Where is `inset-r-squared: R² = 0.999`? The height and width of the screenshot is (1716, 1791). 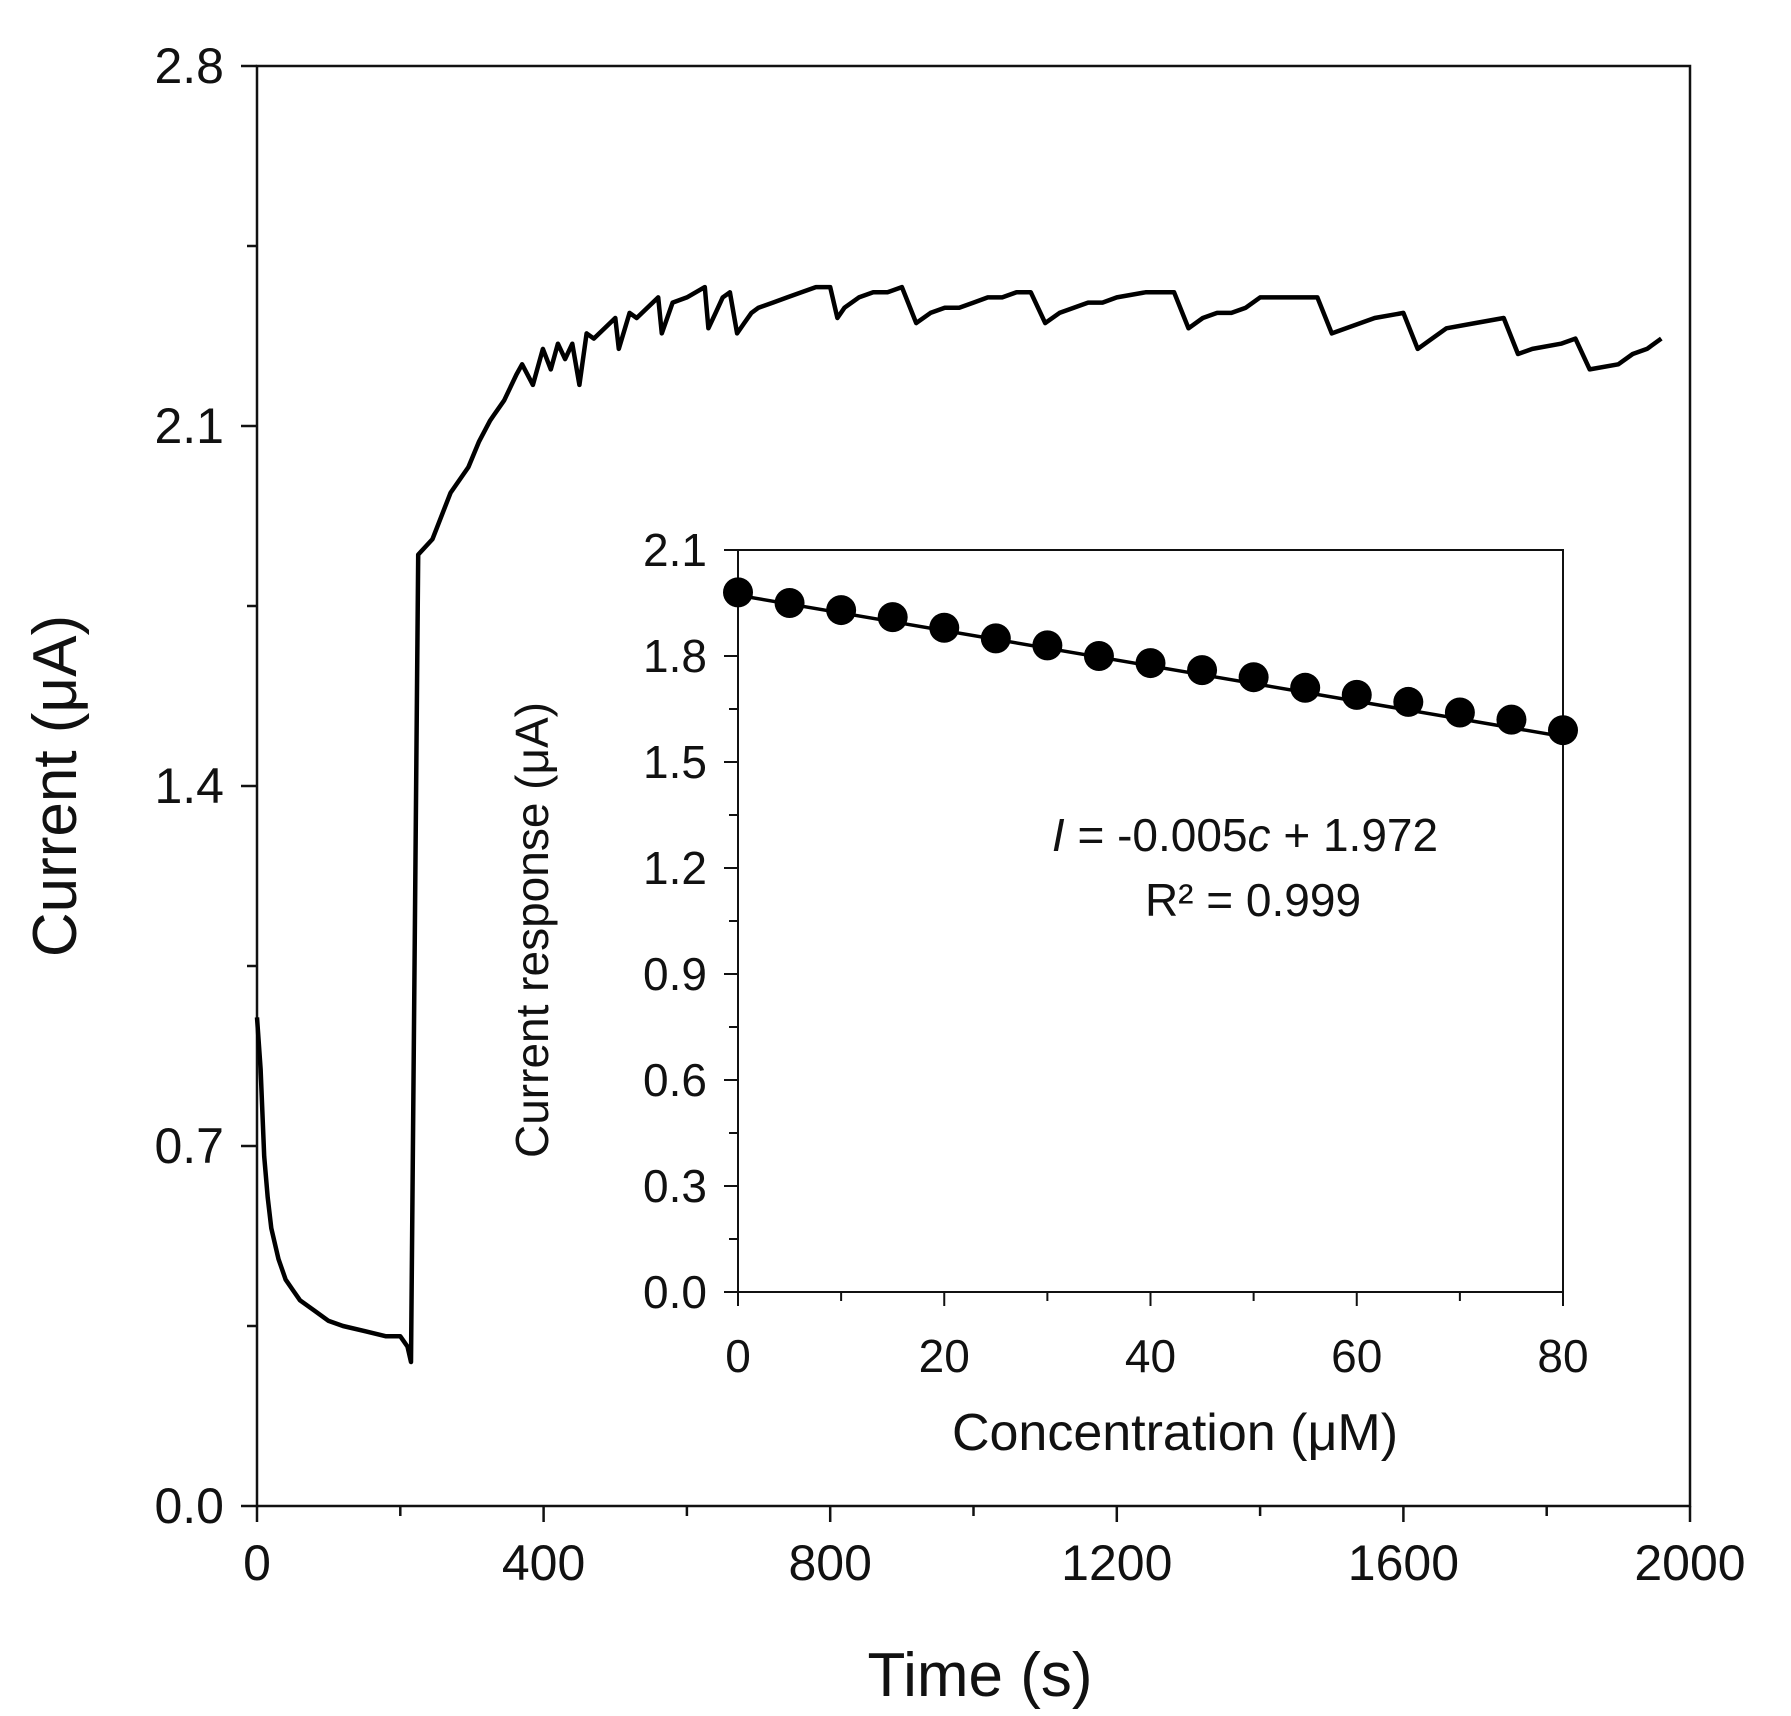
inset-r-squared: R² = 0.999 is located at coordinates (1253, 900).